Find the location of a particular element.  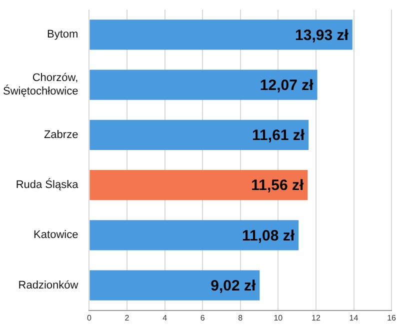

x-tick-label: 10 is located at coordinates (279, 317).